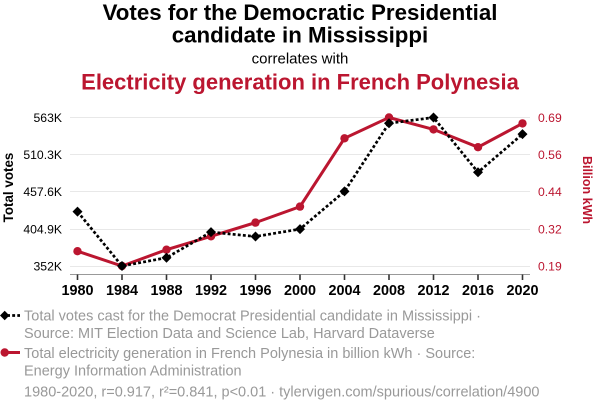 This screenshot has width=600, height=419. What do you see at coordinates (8, 188) in the screenshot?
I see `svg-text: Total votes` at bounding box center [8, 188].